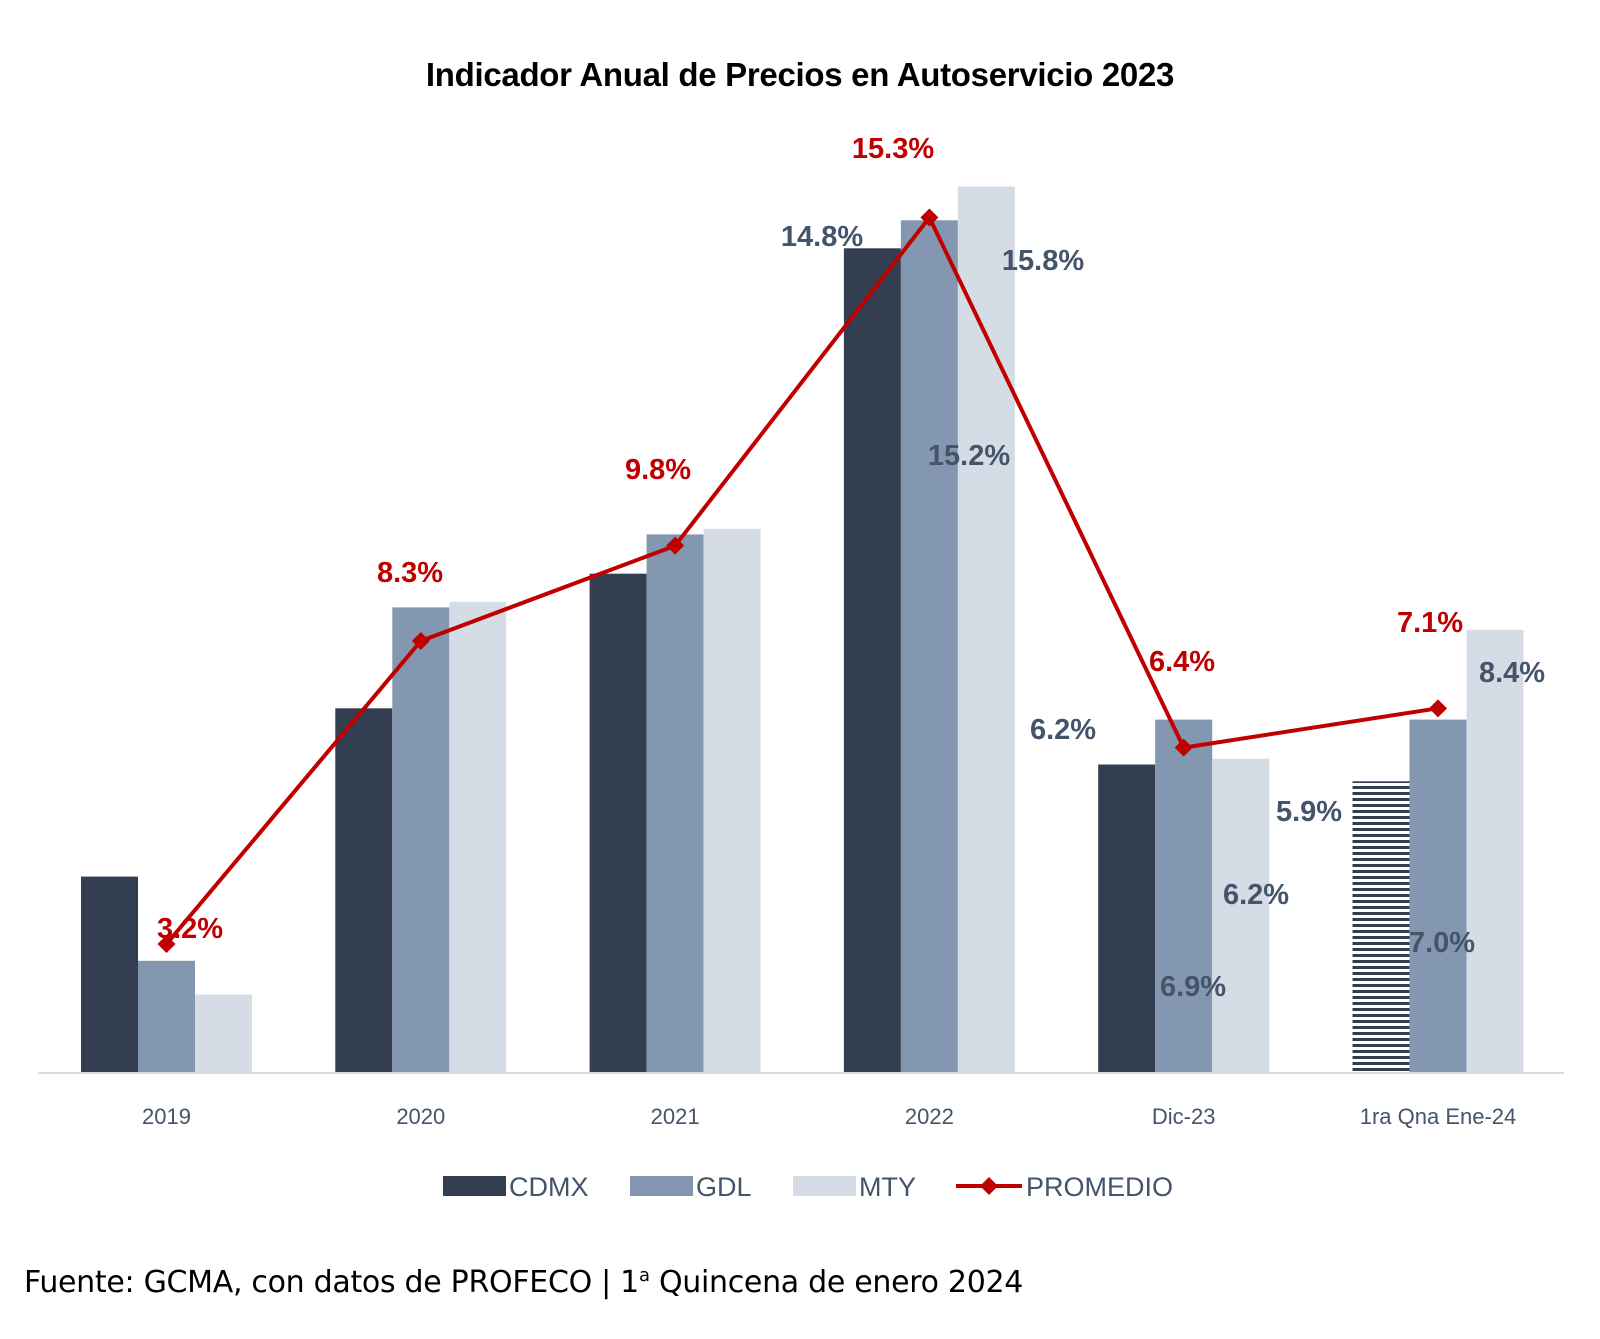 Image resolution: width=1600 pixels, height=1339 pixels. What do you see at coordinates (724, 1187) in the screenshot?
I see `legend-label-gdl: GDL` at bounding box center [724, 1187].